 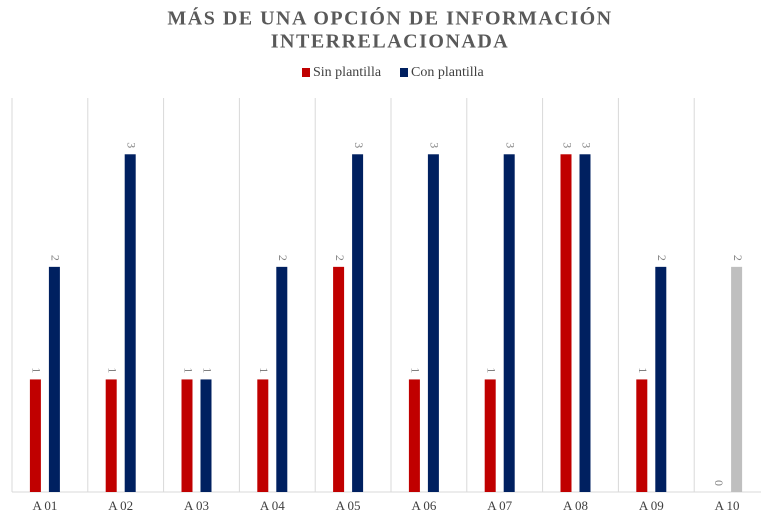 What do you see at coordinates (120, 505) in the screenshot?
I see `x-tick-label: A 02` at bounding box center [120, 505].